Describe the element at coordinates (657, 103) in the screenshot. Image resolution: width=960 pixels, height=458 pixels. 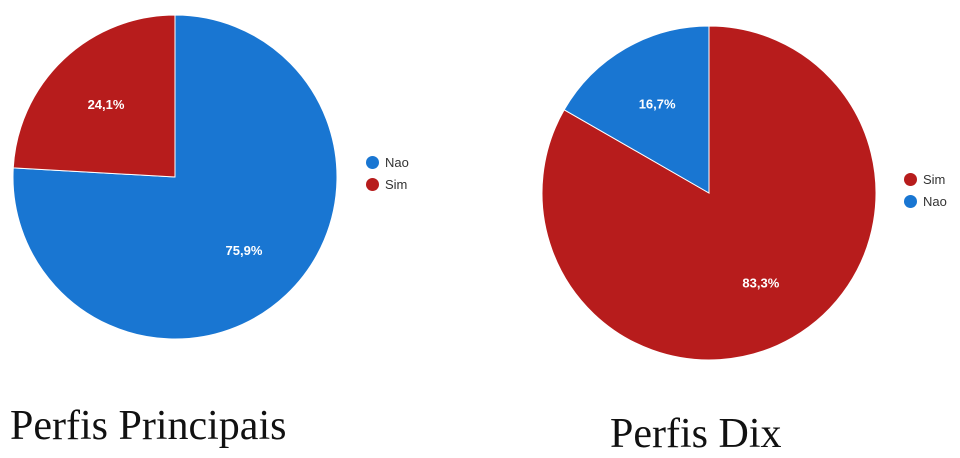
I see `slice-label-nao: 16,7%` at that location.